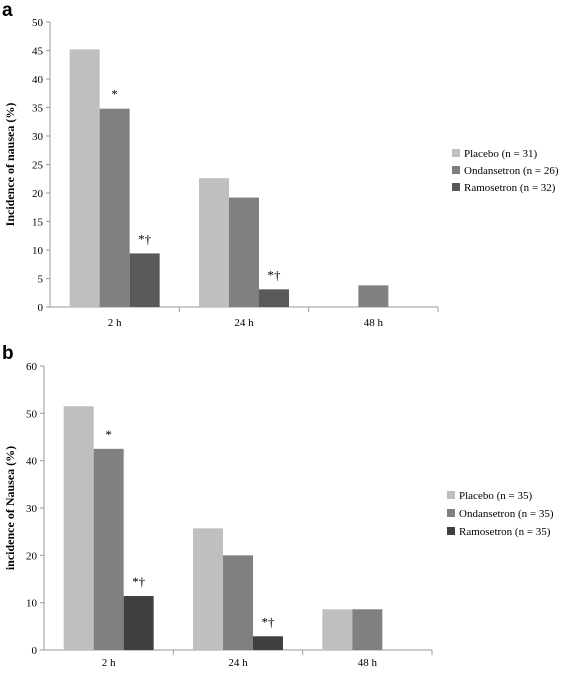 The image size is (567, 674). I want to click on legend-label: Ramosetron (n = 35), so click(505, 532).